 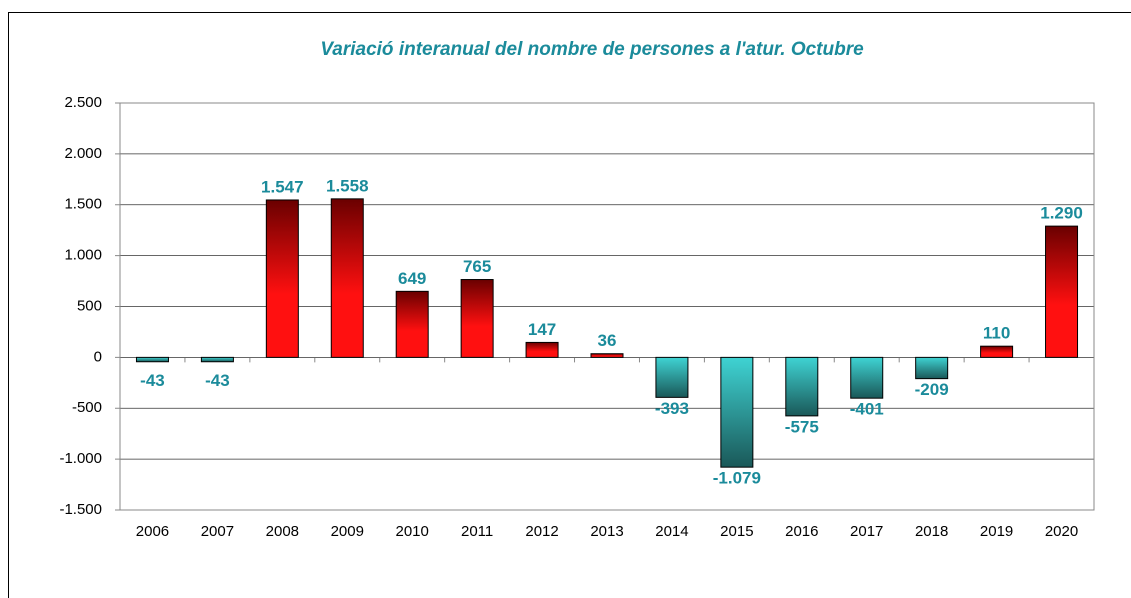 I want to click on y-tick-label: 0, so click(x=98, y=356).